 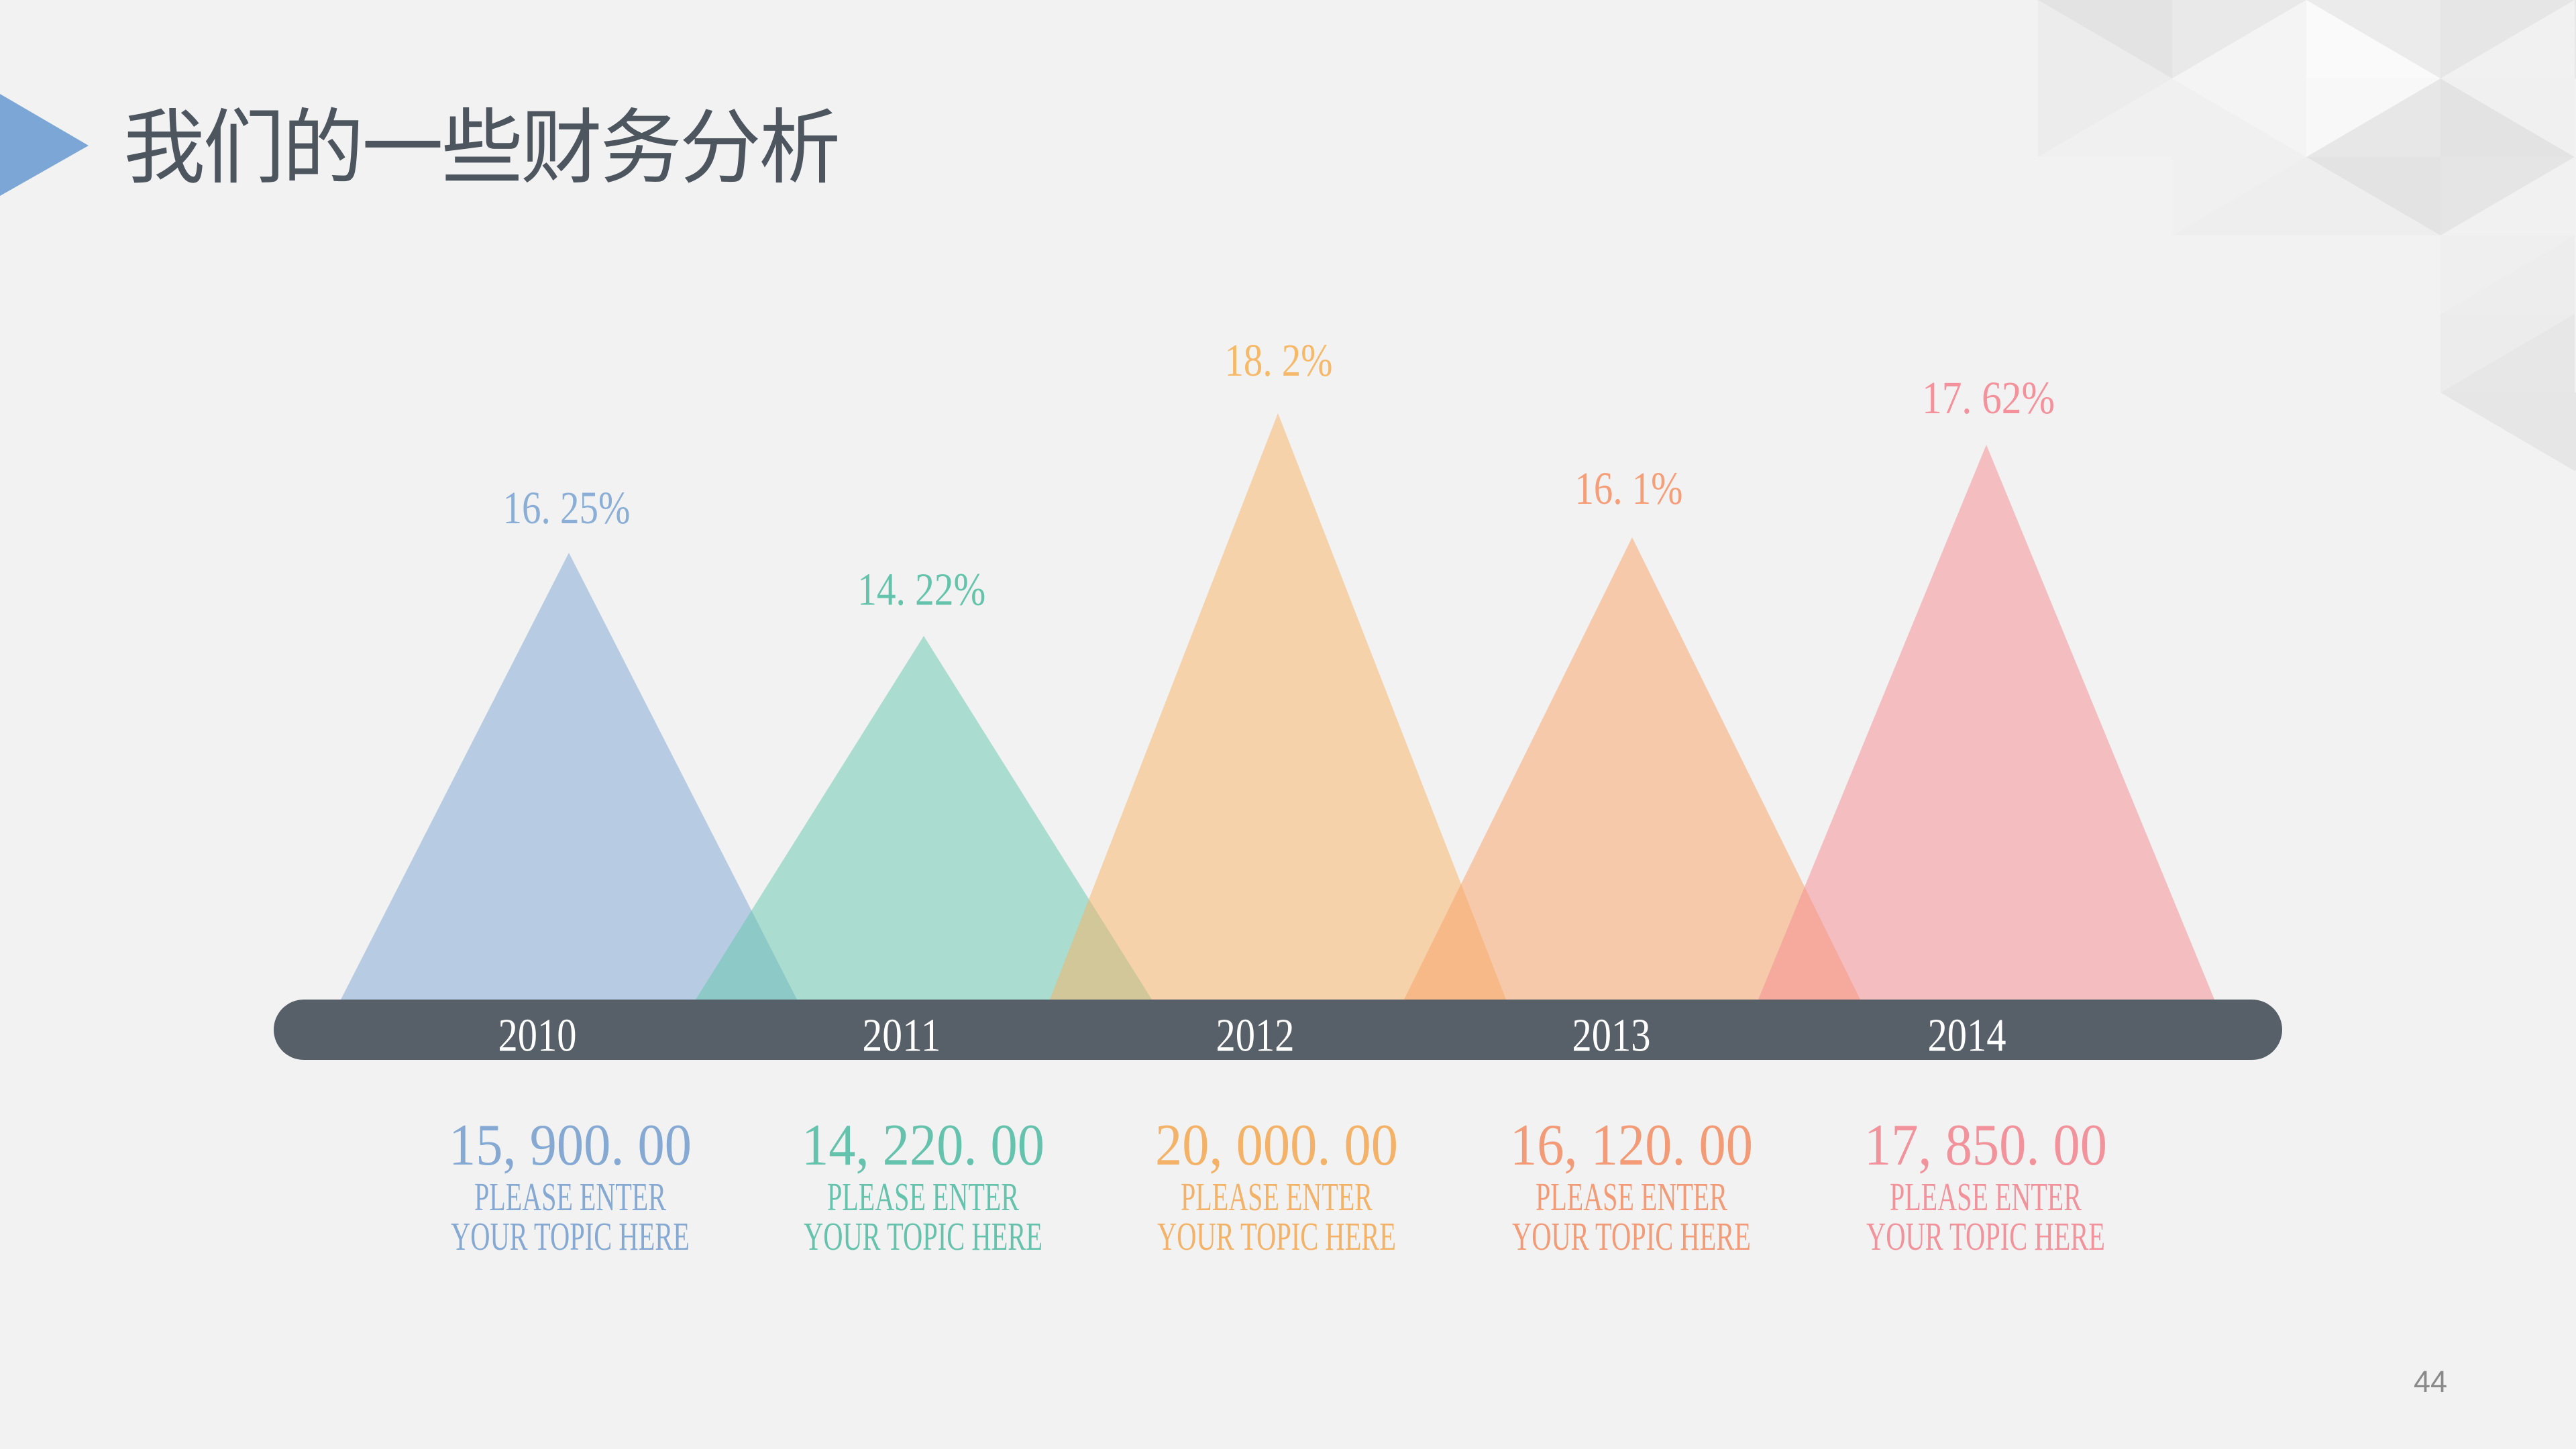 What do you see at coordinates (1631, 1145) in the screenshot?
I see `svg-text: 16, 120. 00` at bounding box center [1631, 1145].